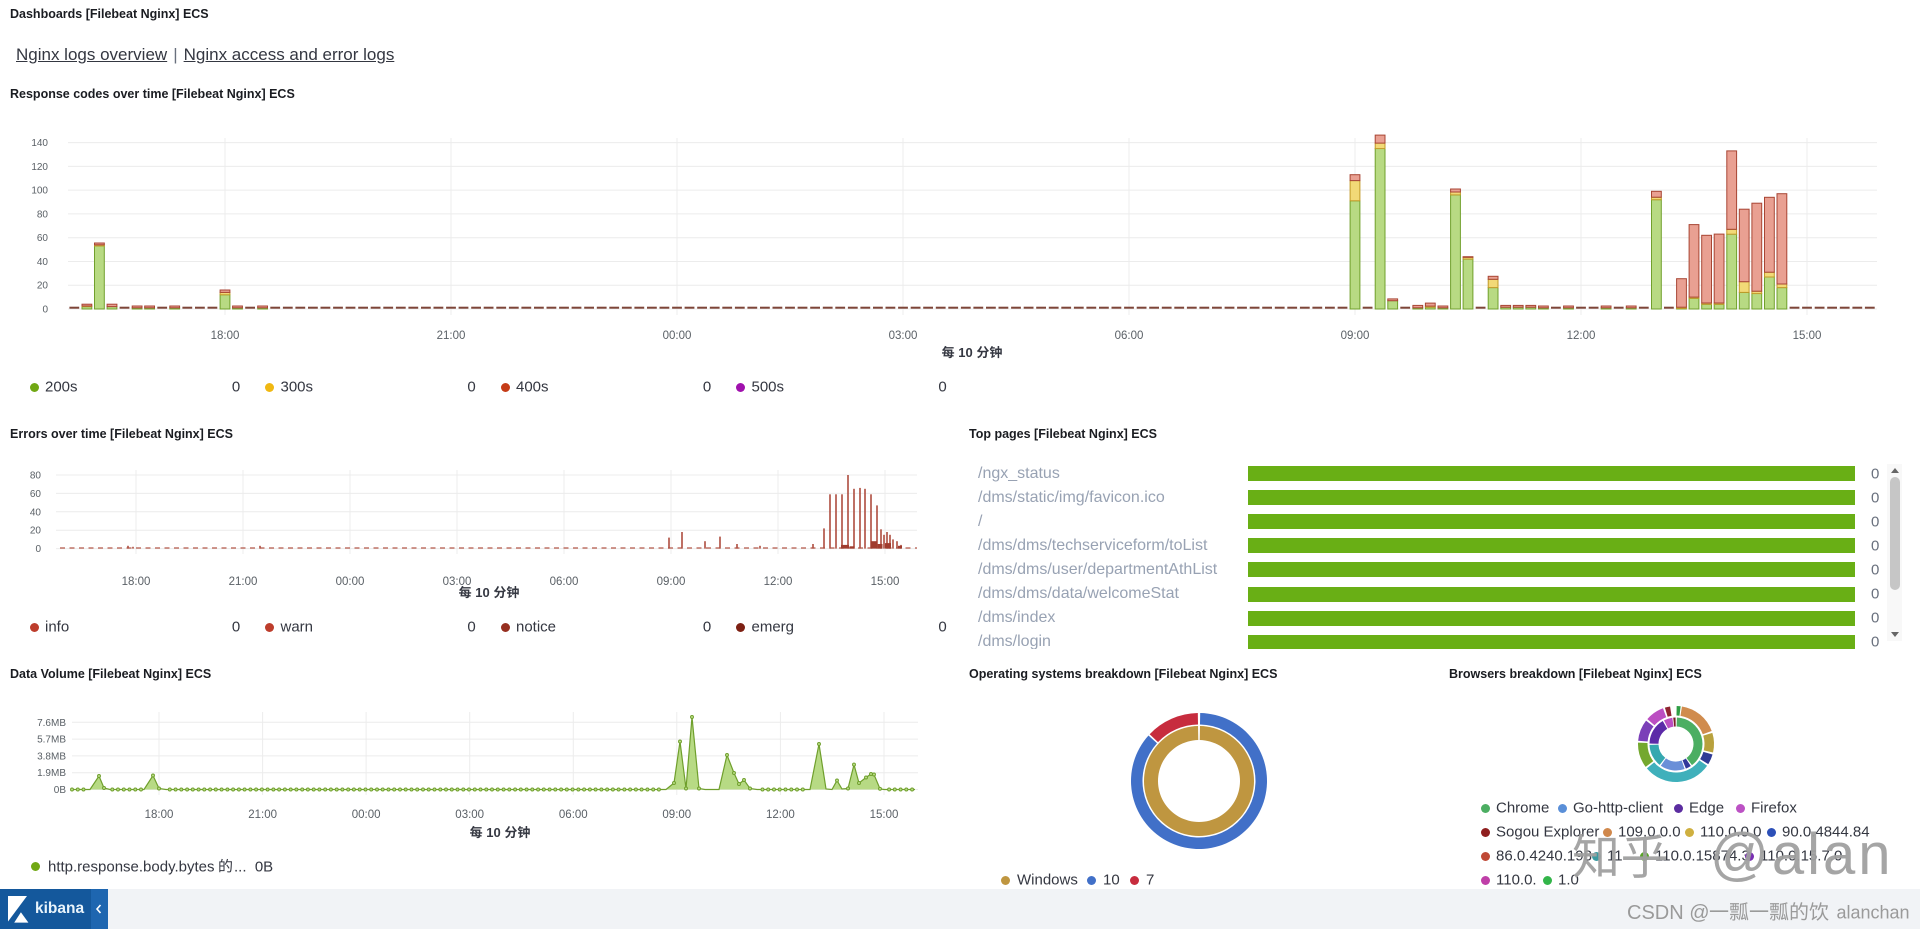 The image size is (1920, 929). I want to click on svg-text: @alan, so click(1802, 854).